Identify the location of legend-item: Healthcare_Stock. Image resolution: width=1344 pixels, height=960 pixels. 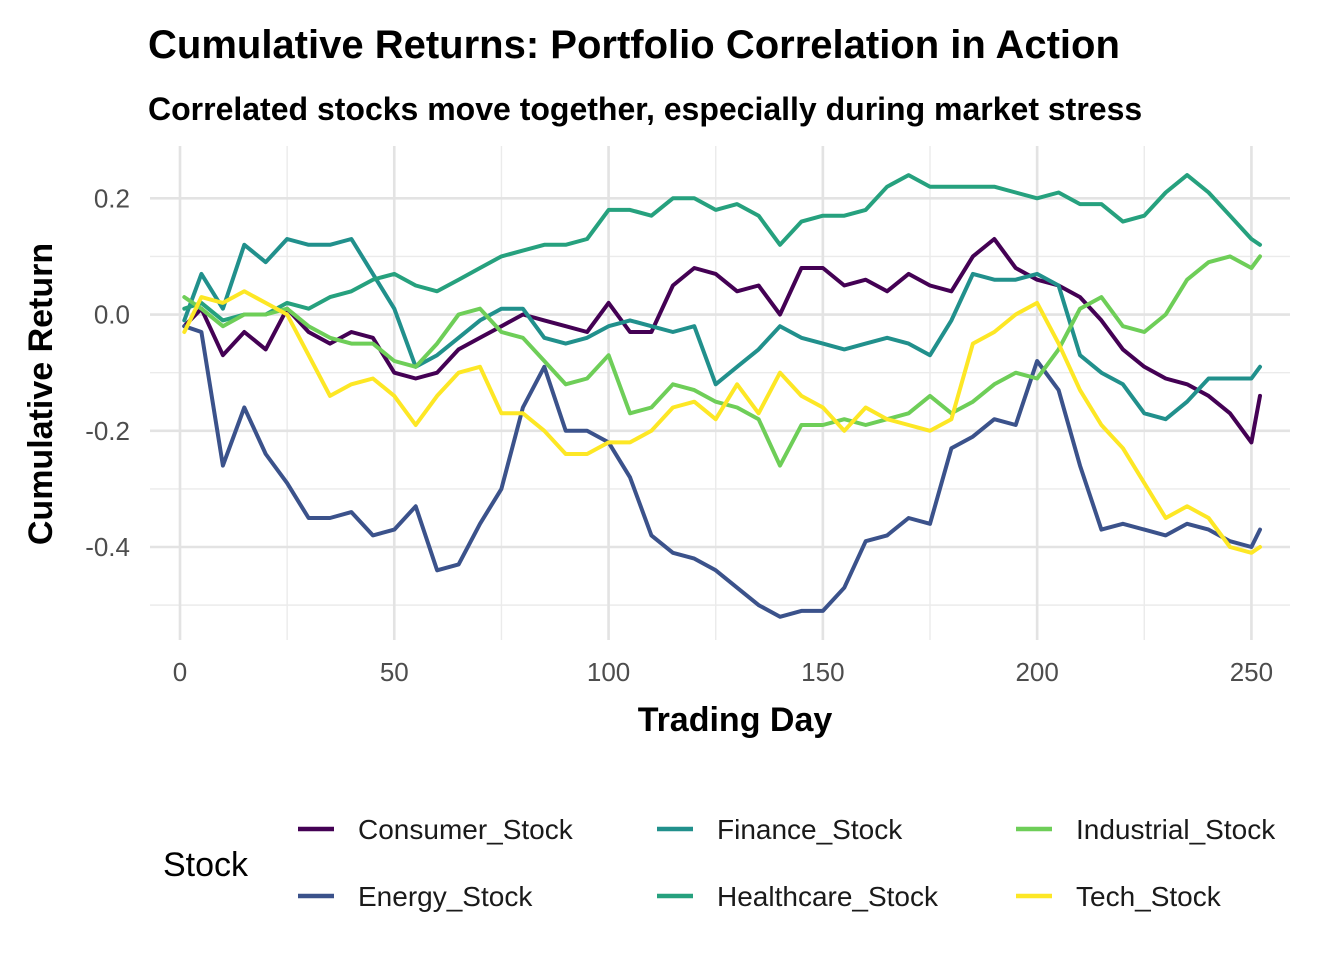
(798, 896).